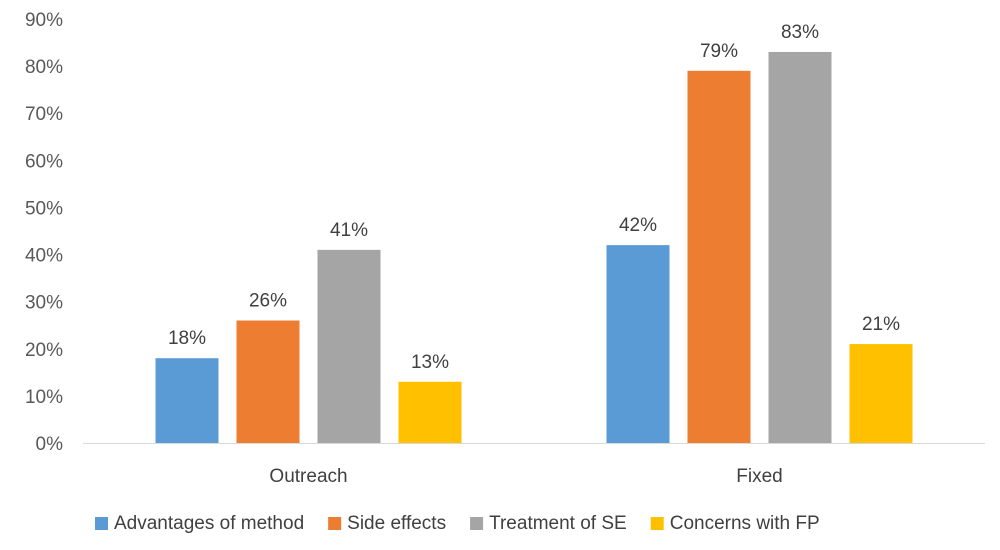 The width and height of the screenshot is (1000, 550). Describe the element at coordinates (44, 114) in the screenshot. I see `y-tick-label: 70%` at that location.